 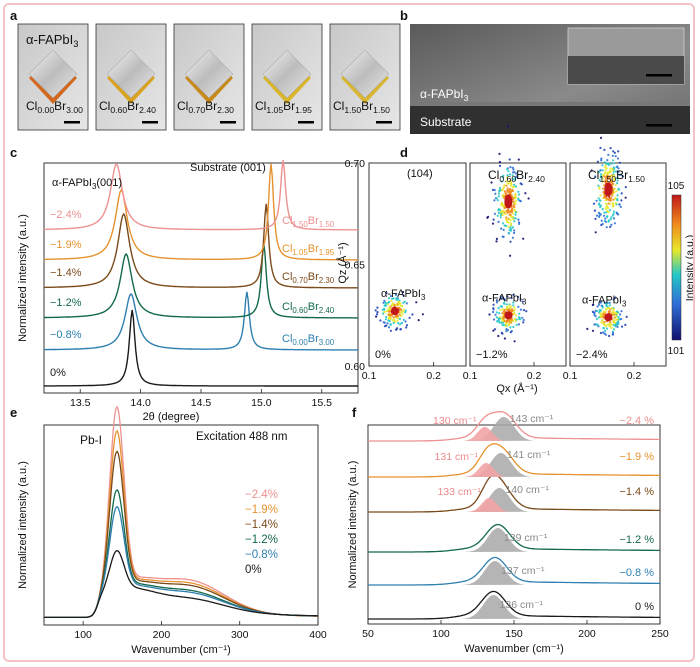 What do you see at coordinates (181, 650) in the screenshot?
I see `x-axis-label: Wavenumber (cm⁻¹)` at bounding box center [181, 650].